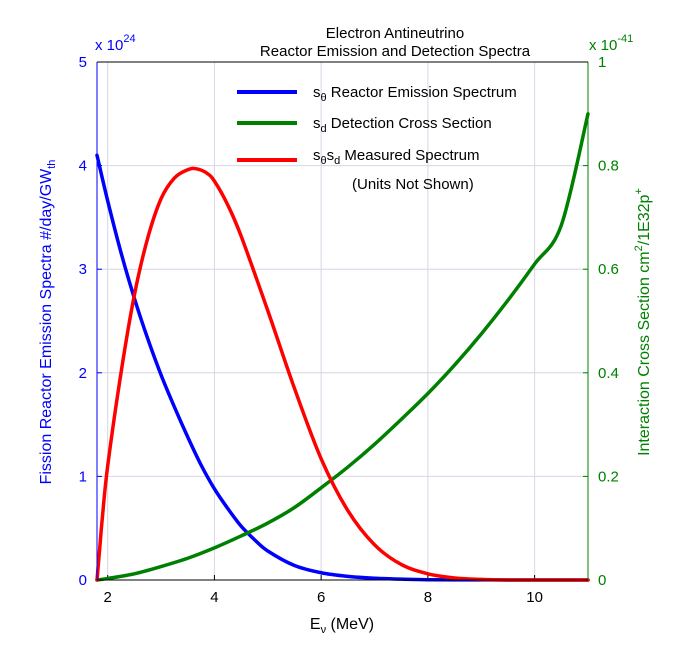  What do you see at coordinates (534, 597) in the screenshot?
I see `x-tick-label: 10` at bounding box center [534, 597].